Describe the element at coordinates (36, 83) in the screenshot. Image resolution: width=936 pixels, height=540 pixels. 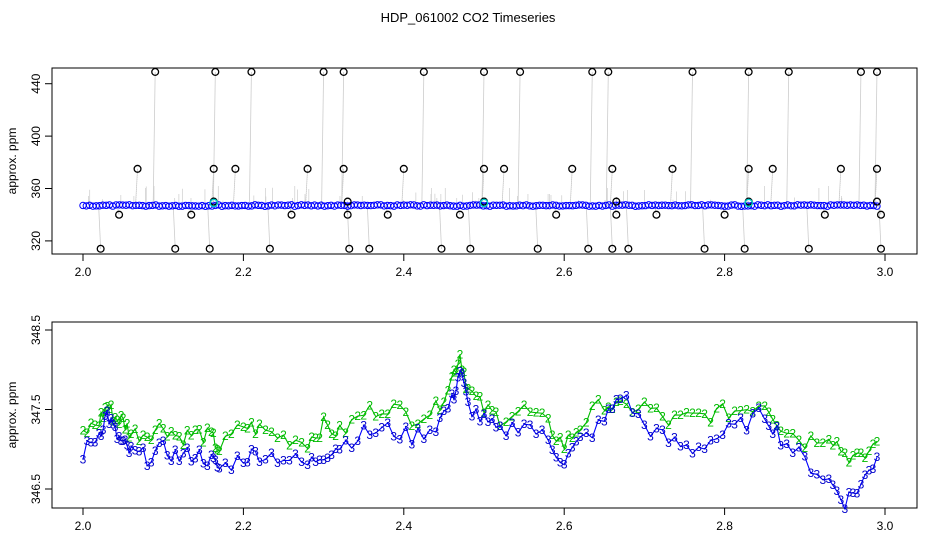
I see `y-tick-label: 440` at that location.